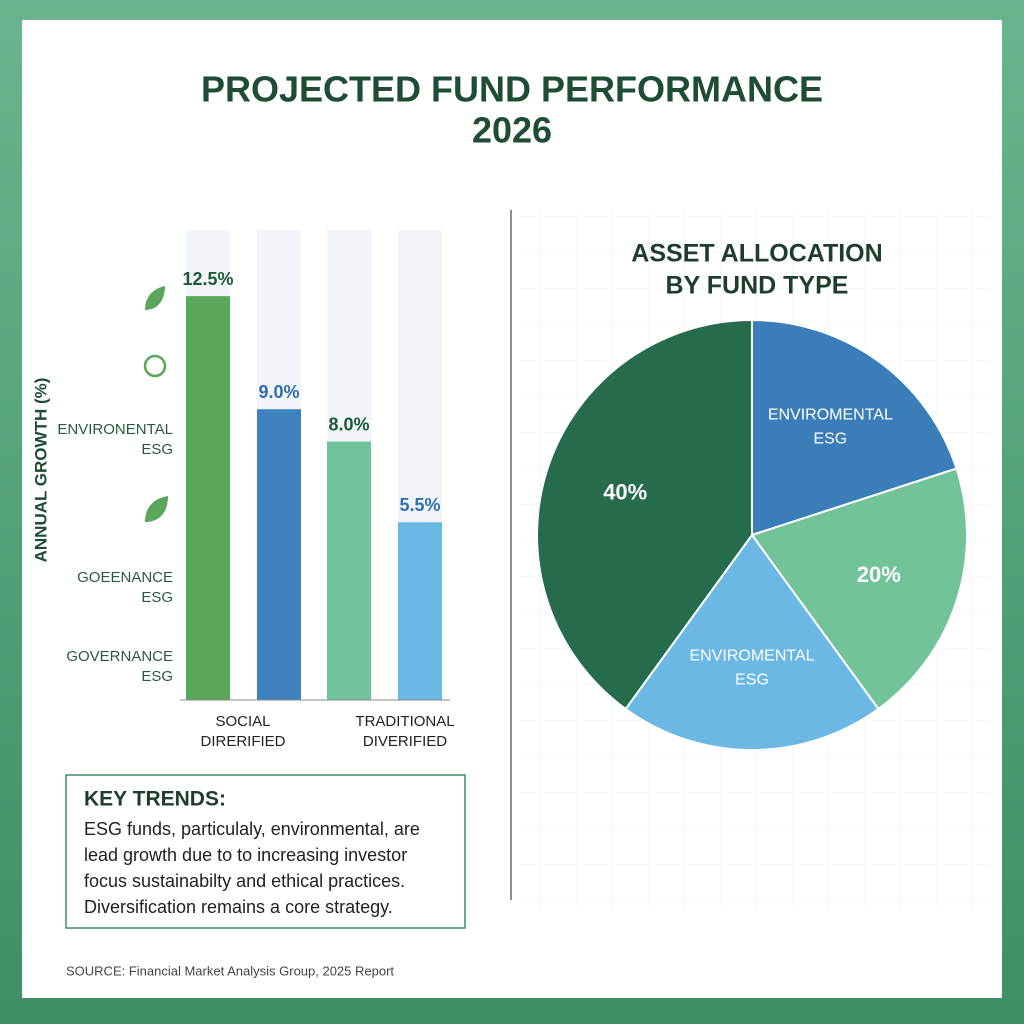 This screenshot has width=1024, height=1024. I want to click on chart-title: BY FUND TYPE, so click(757, 286).